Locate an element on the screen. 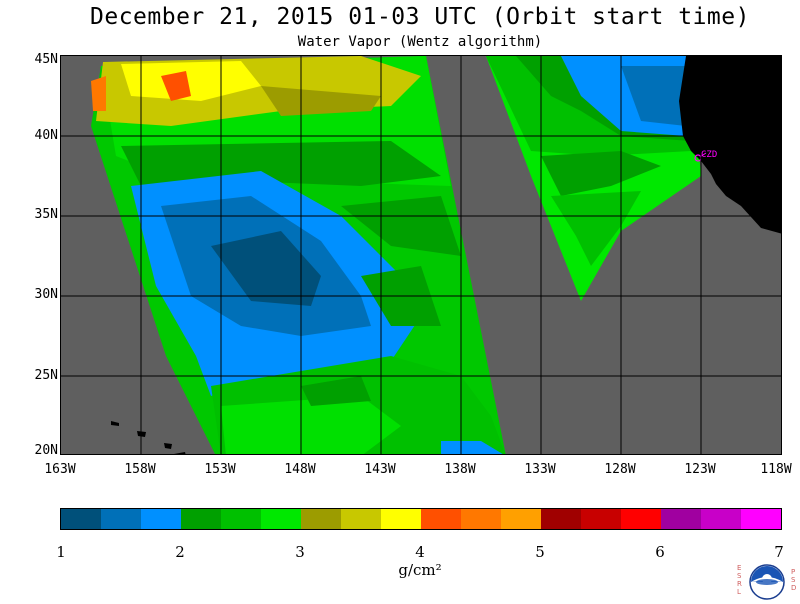 Image resolution: width=800 pixels, height=604 pixels. colorbar-tick-2: 2 is located at coordinates (180, 552).